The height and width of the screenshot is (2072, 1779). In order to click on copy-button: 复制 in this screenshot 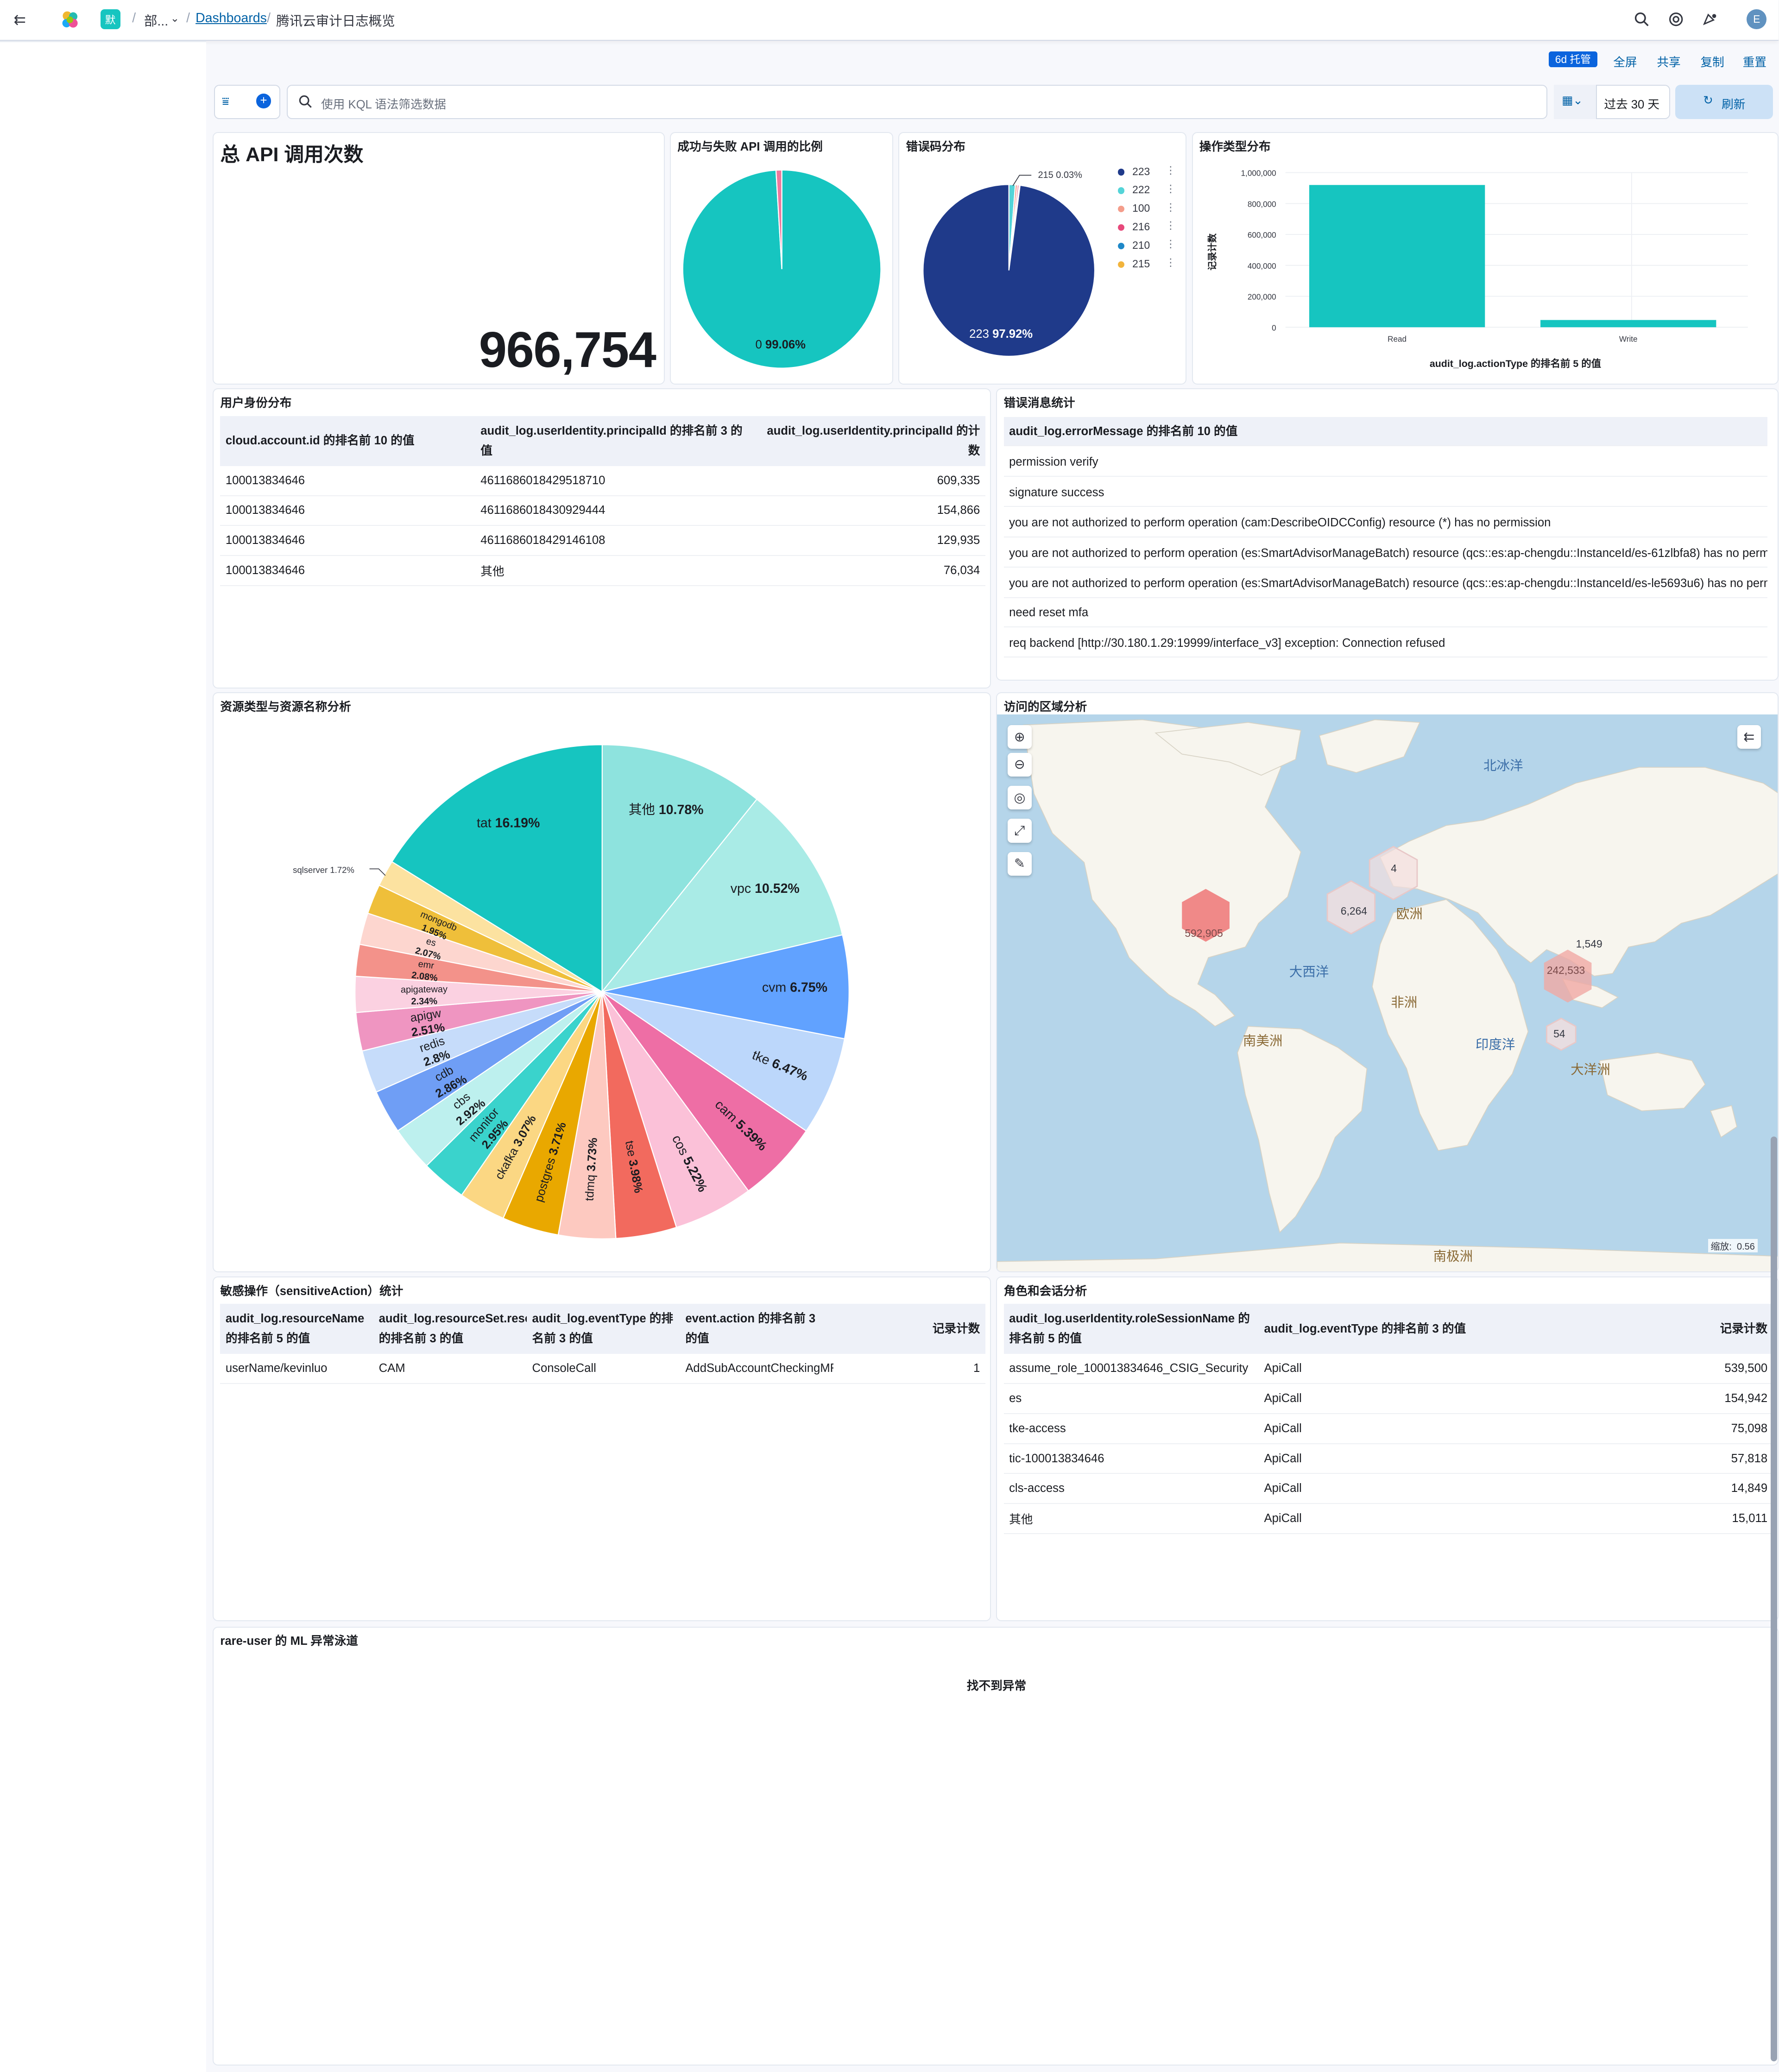, I will do `click(1712, 62)`.